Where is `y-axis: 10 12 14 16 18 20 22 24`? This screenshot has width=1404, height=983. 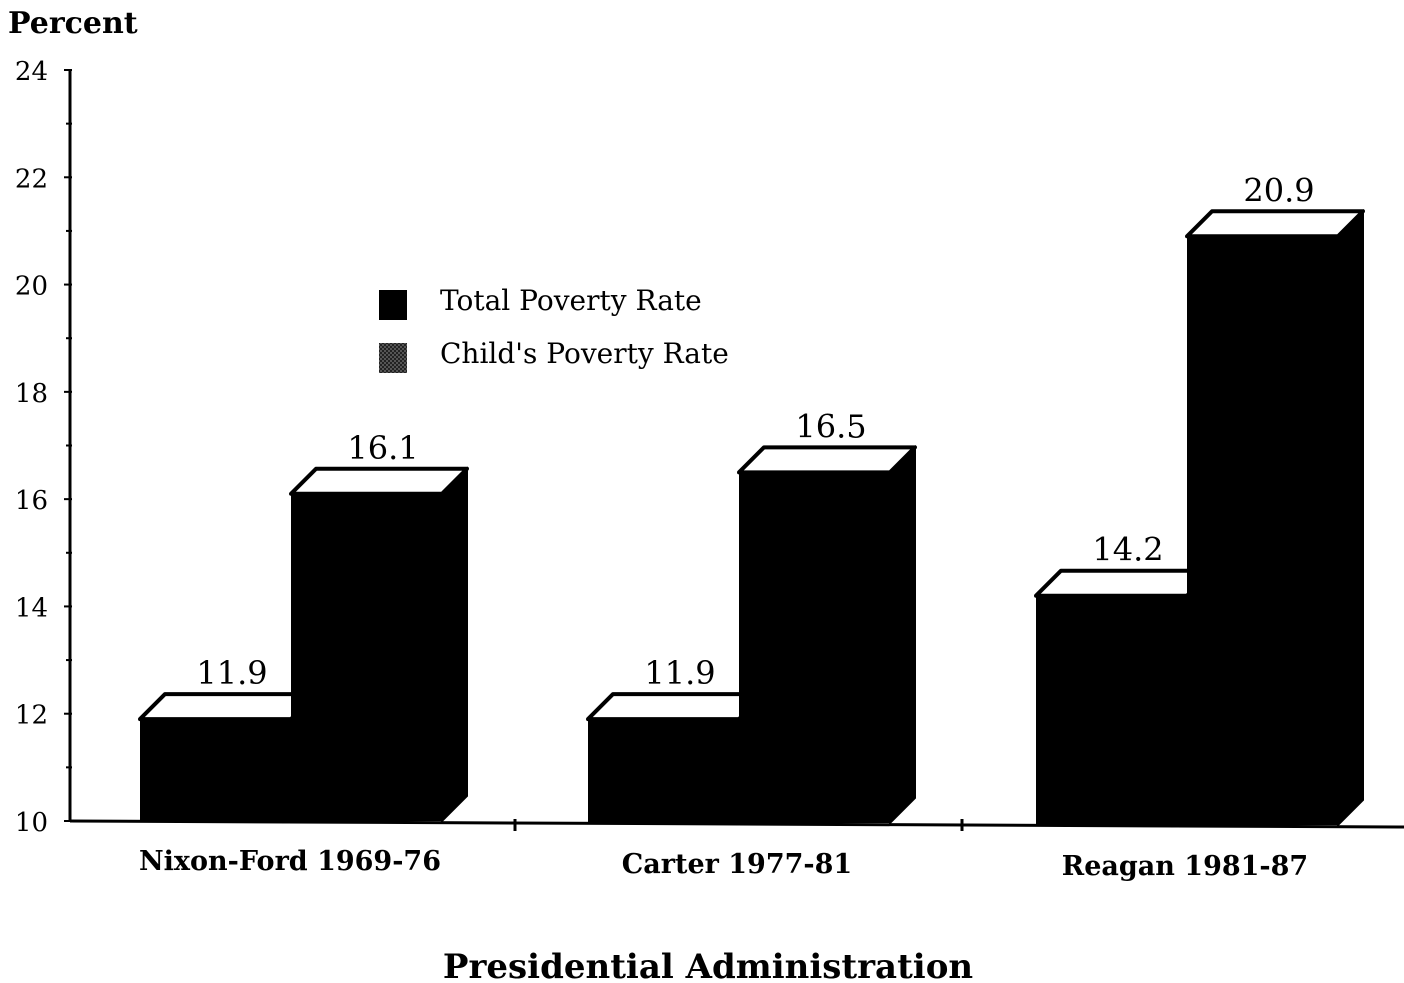
y-axis: 10 12 14 16 18 20 22 24 is located at coordinates (43, 447).